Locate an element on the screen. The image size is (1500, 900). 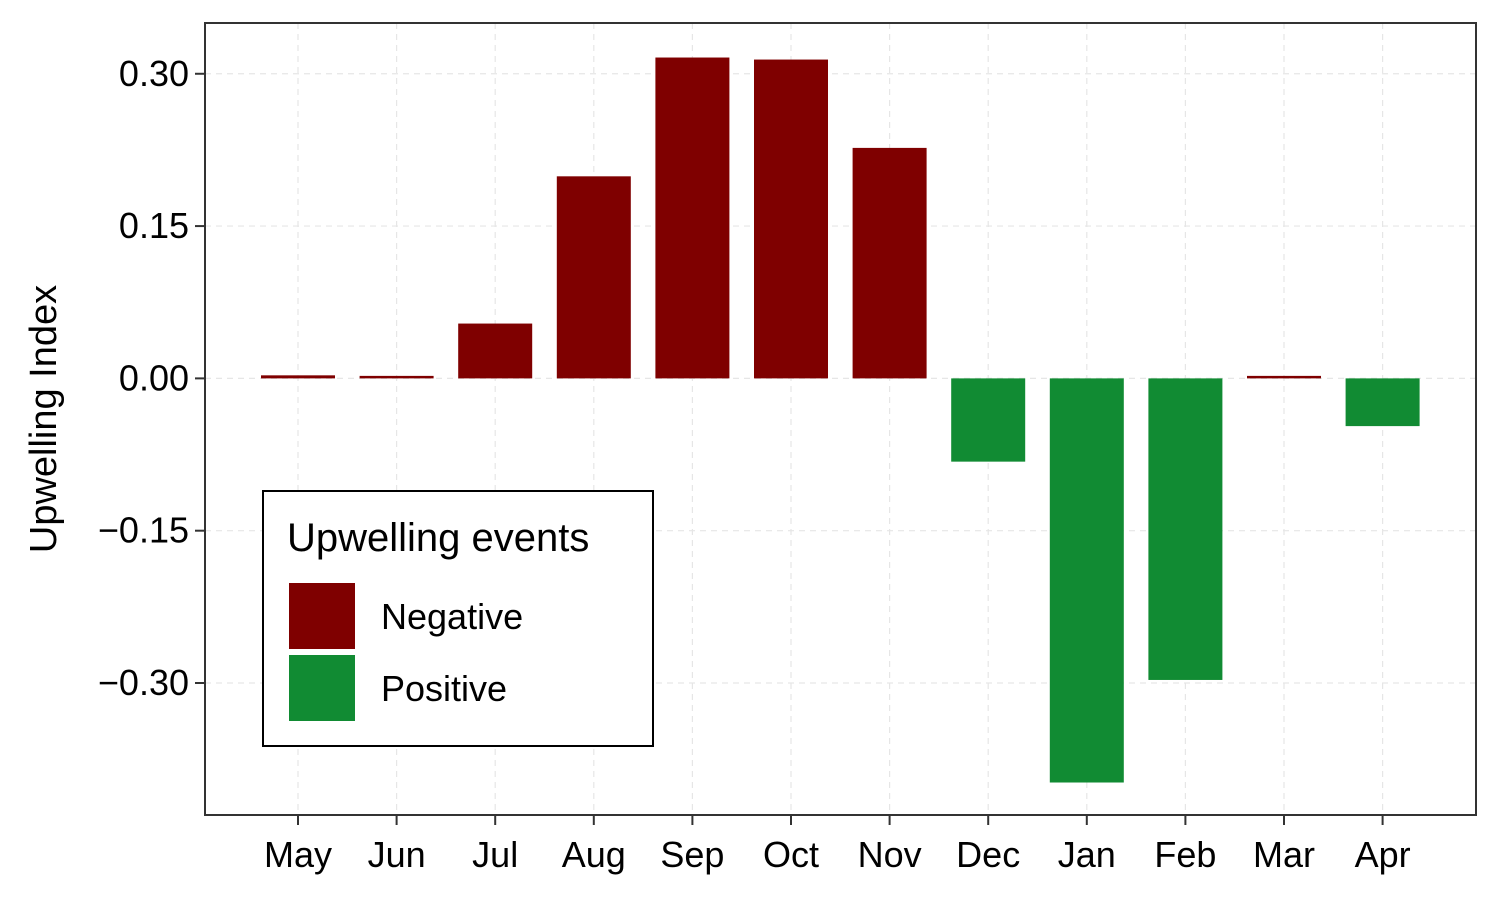
y-tick-label: 0.00 is located at coordinates (154, 377).